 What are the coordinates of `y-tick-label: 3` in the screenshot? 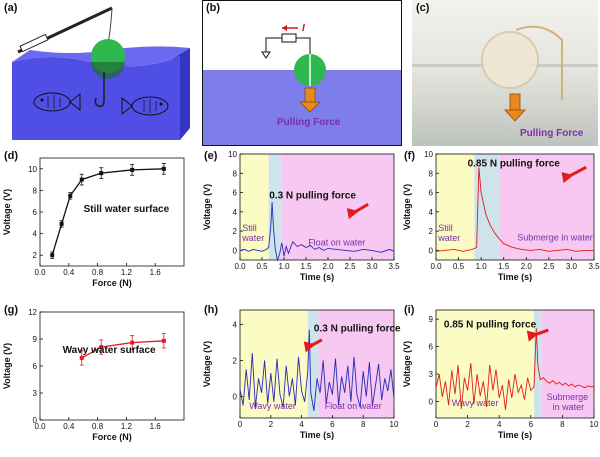 It's located at (35, 393).